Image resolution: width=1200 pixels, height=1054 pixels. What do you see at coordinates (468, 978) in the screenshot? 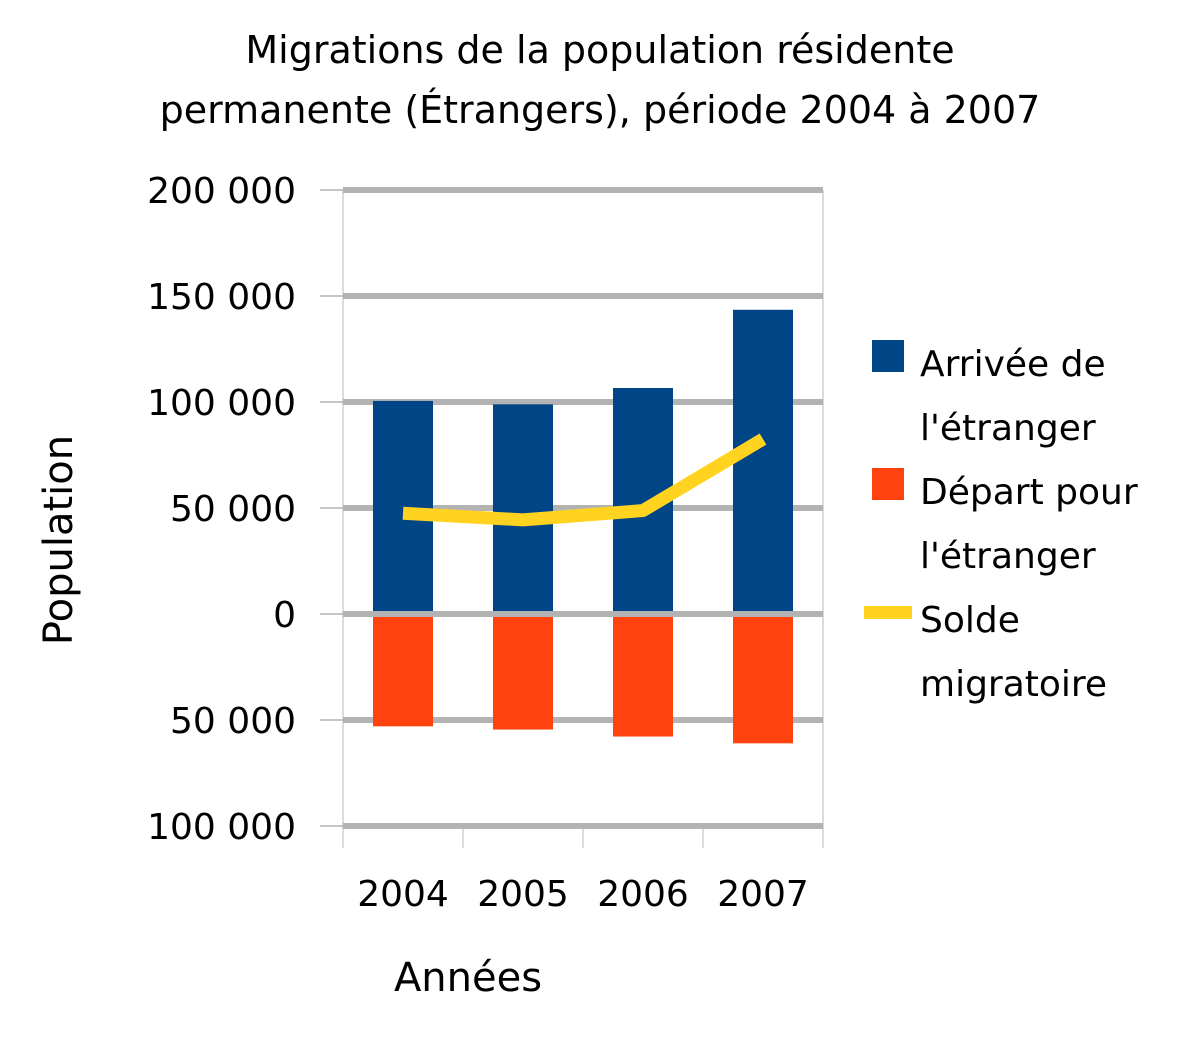
I see `x-axis-title: Années` at bounding box center [468, 978].